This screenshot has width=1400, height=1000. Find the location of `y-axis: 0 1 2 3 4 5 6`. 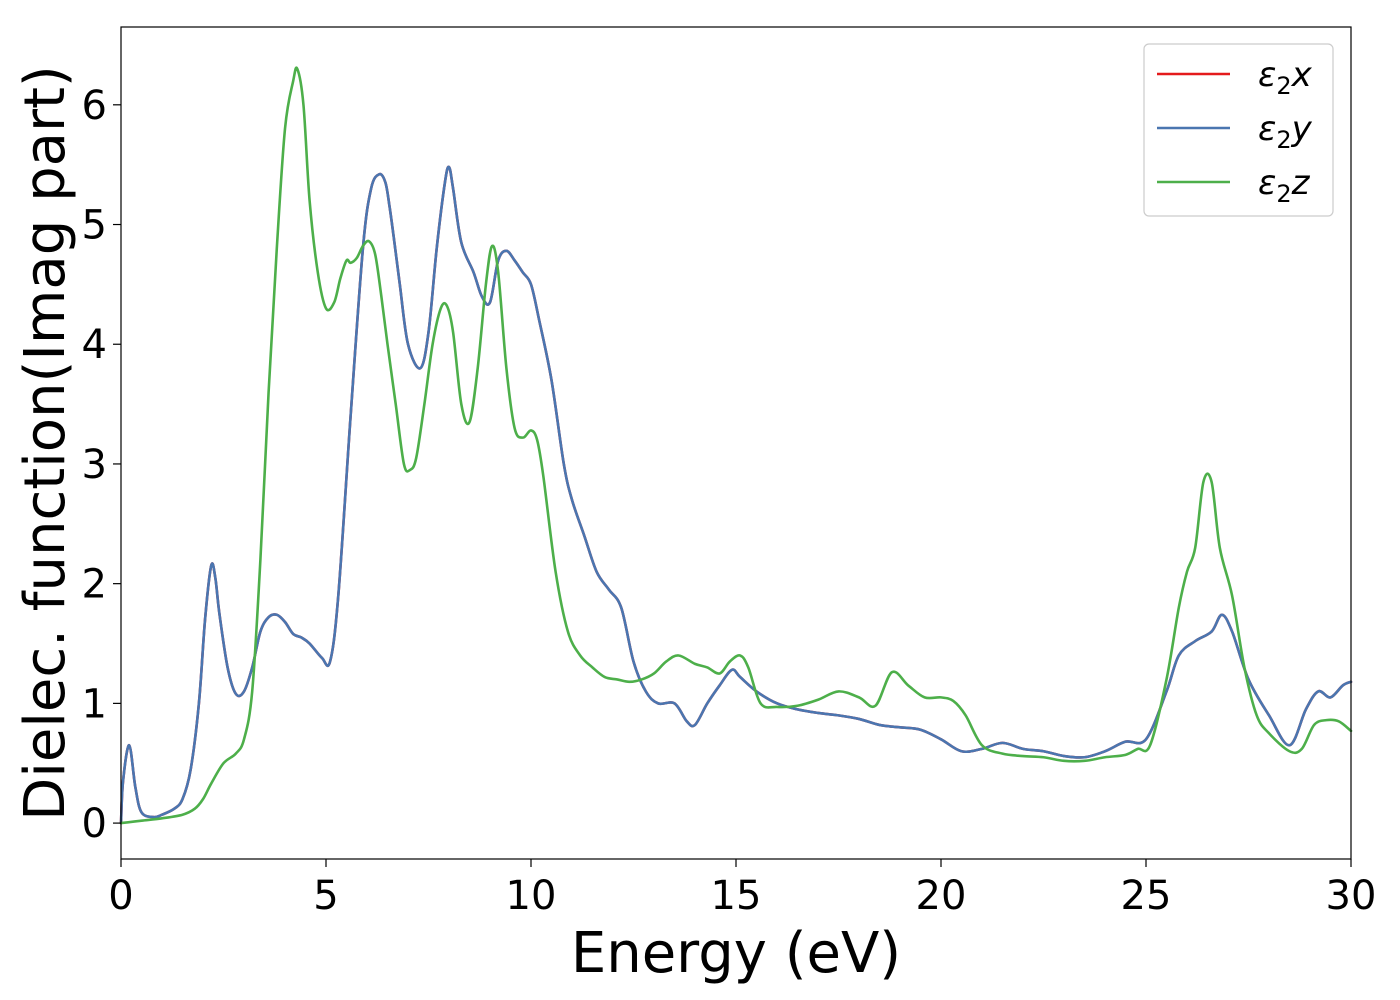

y-axis: 0 1 2 3 4 5 6 is located at coordinates (101, 465).